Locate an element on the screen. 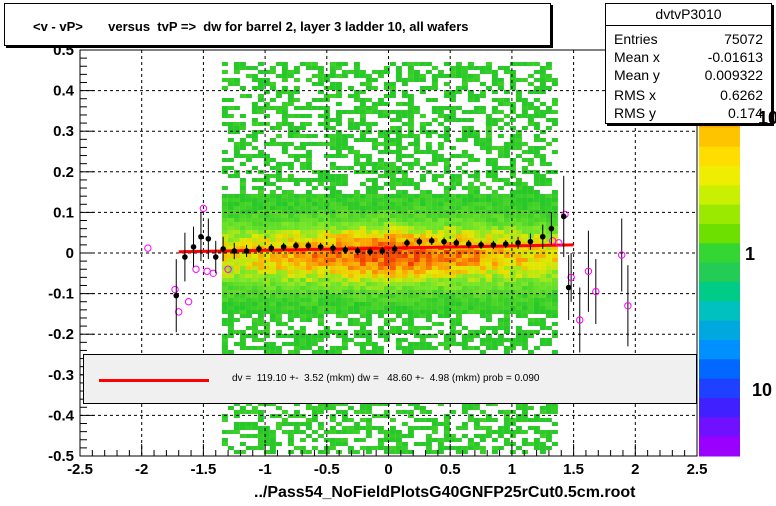  x-tick-label: 0 is located at coordinates (388, 469).